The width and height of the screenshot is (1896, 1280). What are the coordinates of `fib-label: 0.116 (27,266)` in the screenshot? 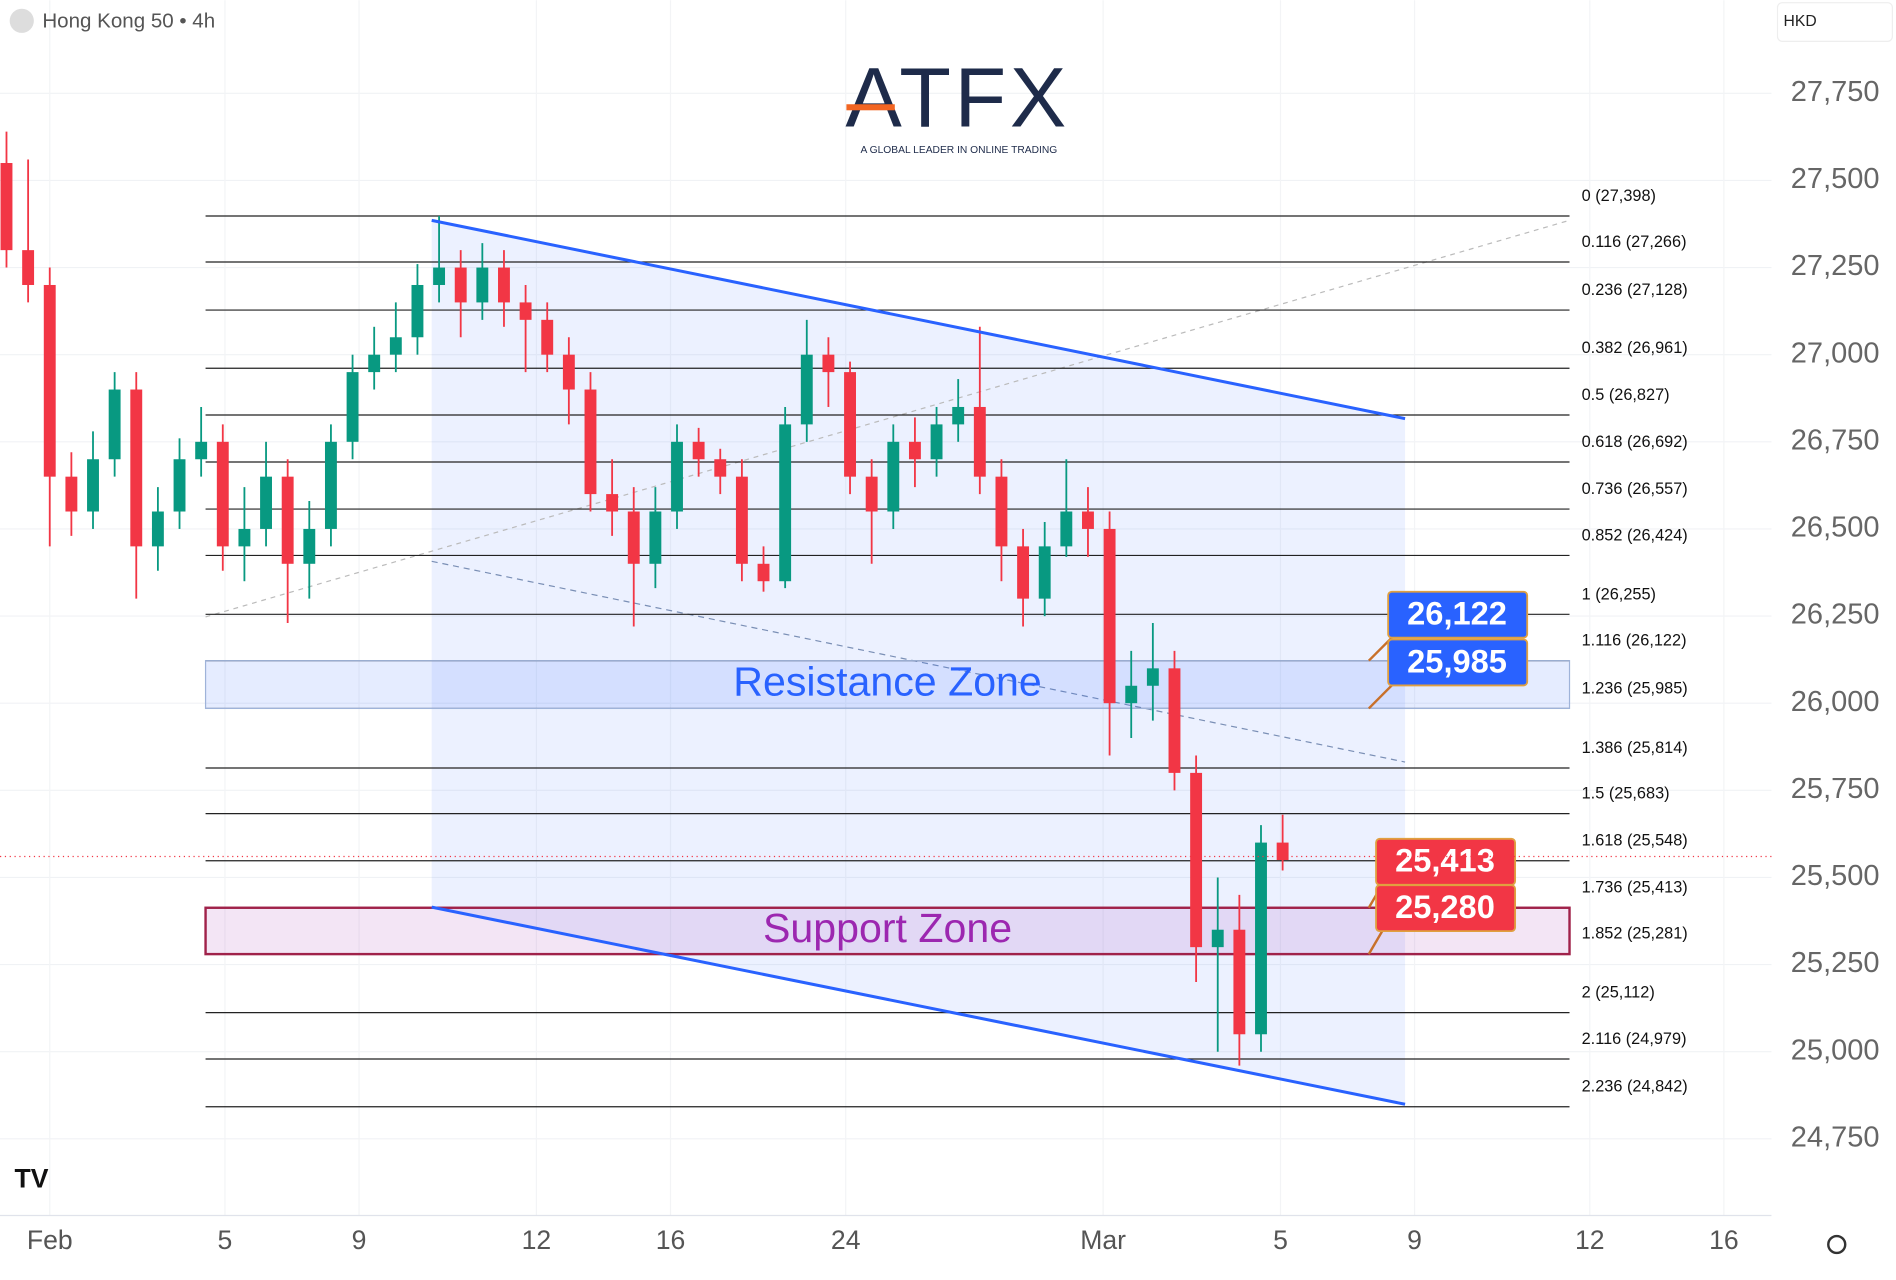 It's located at (1634, 242).